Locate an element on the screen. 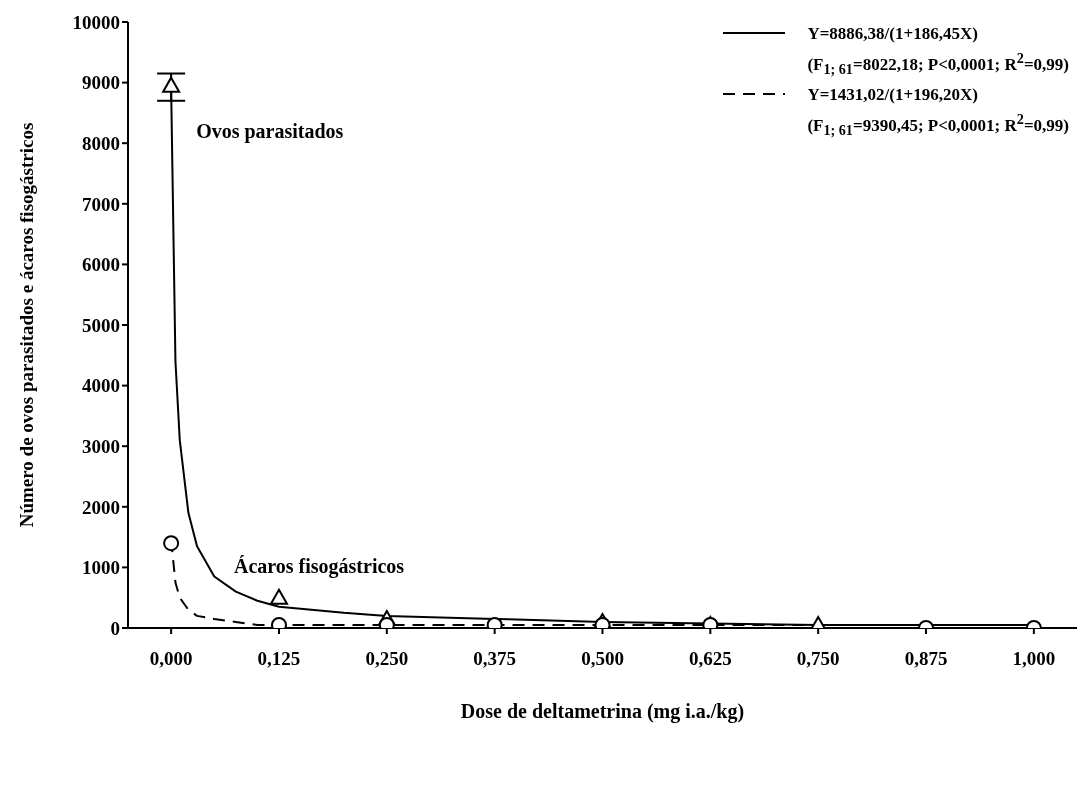 The width and height of the screenshot is (1085, 789). annotation: Ovos parasitados is located at coordinates (270, 131).